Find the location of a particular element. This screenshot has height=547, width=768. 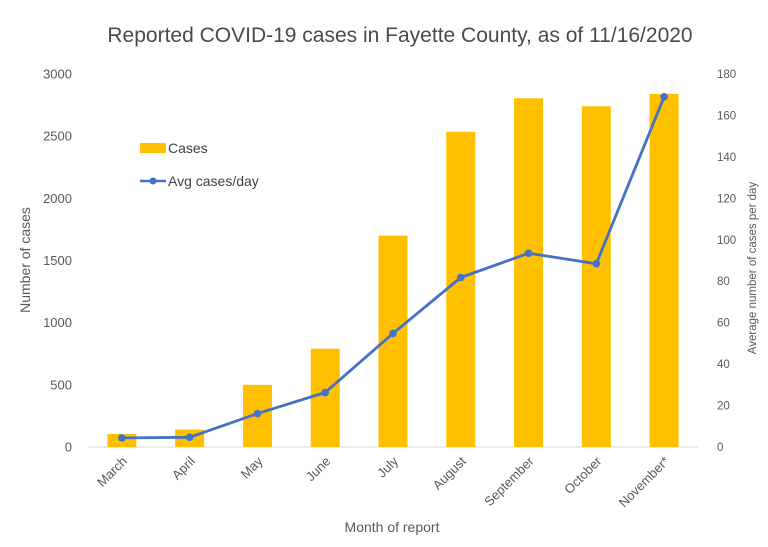

avg-point-september is located at coordinates (528, 253).